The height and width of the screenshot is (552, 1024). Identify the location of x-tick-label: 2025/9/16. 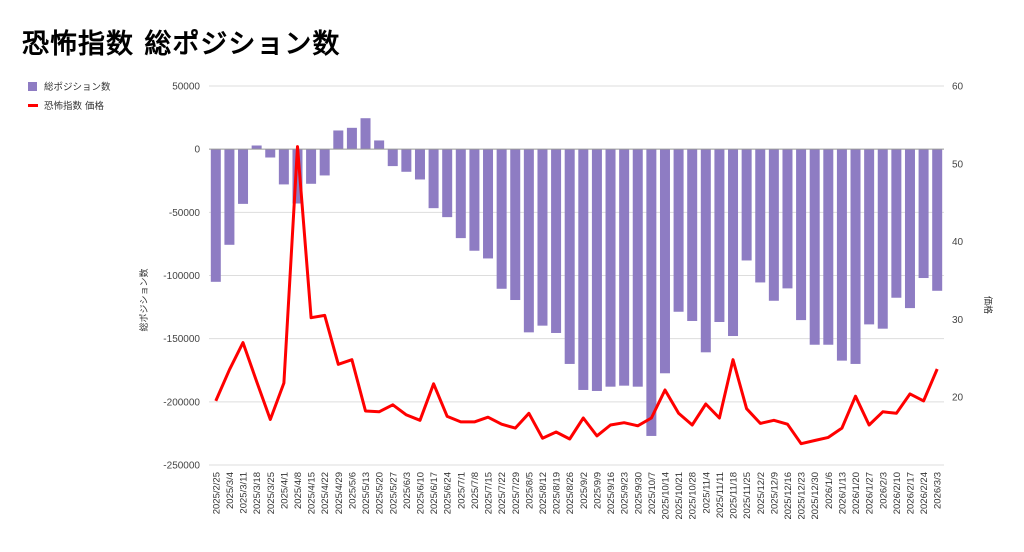
(611, 493).